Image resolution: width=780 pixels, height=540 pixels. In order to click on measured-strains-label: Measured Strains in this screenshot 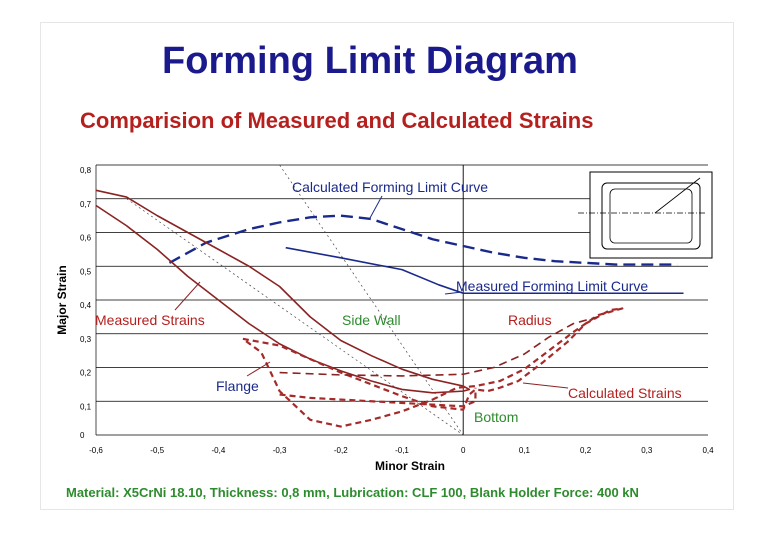, I will do `click(150, 320)`.